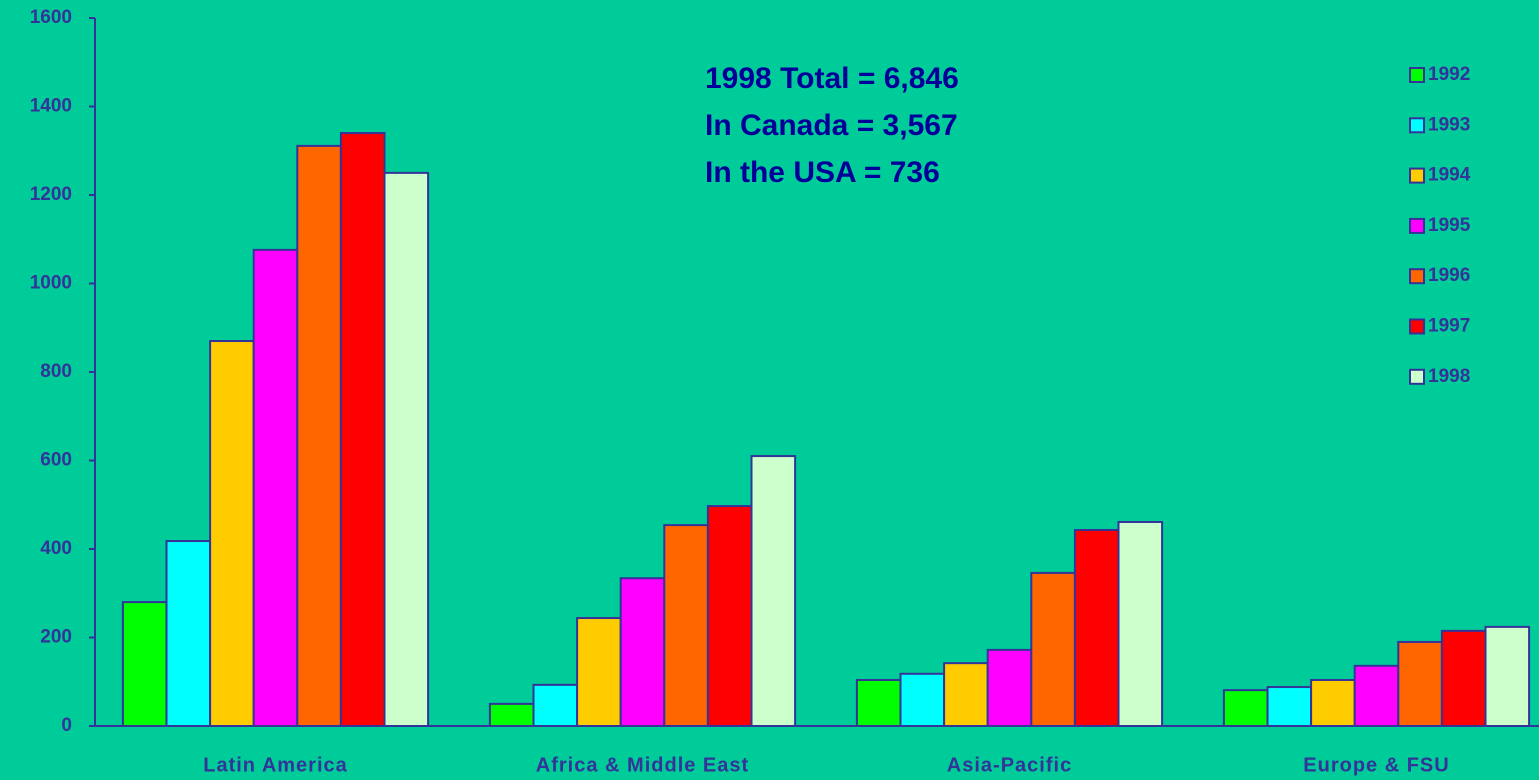 The image size is (1539, 780). I want to click on y-tick-label: 400, so click(56, 548).